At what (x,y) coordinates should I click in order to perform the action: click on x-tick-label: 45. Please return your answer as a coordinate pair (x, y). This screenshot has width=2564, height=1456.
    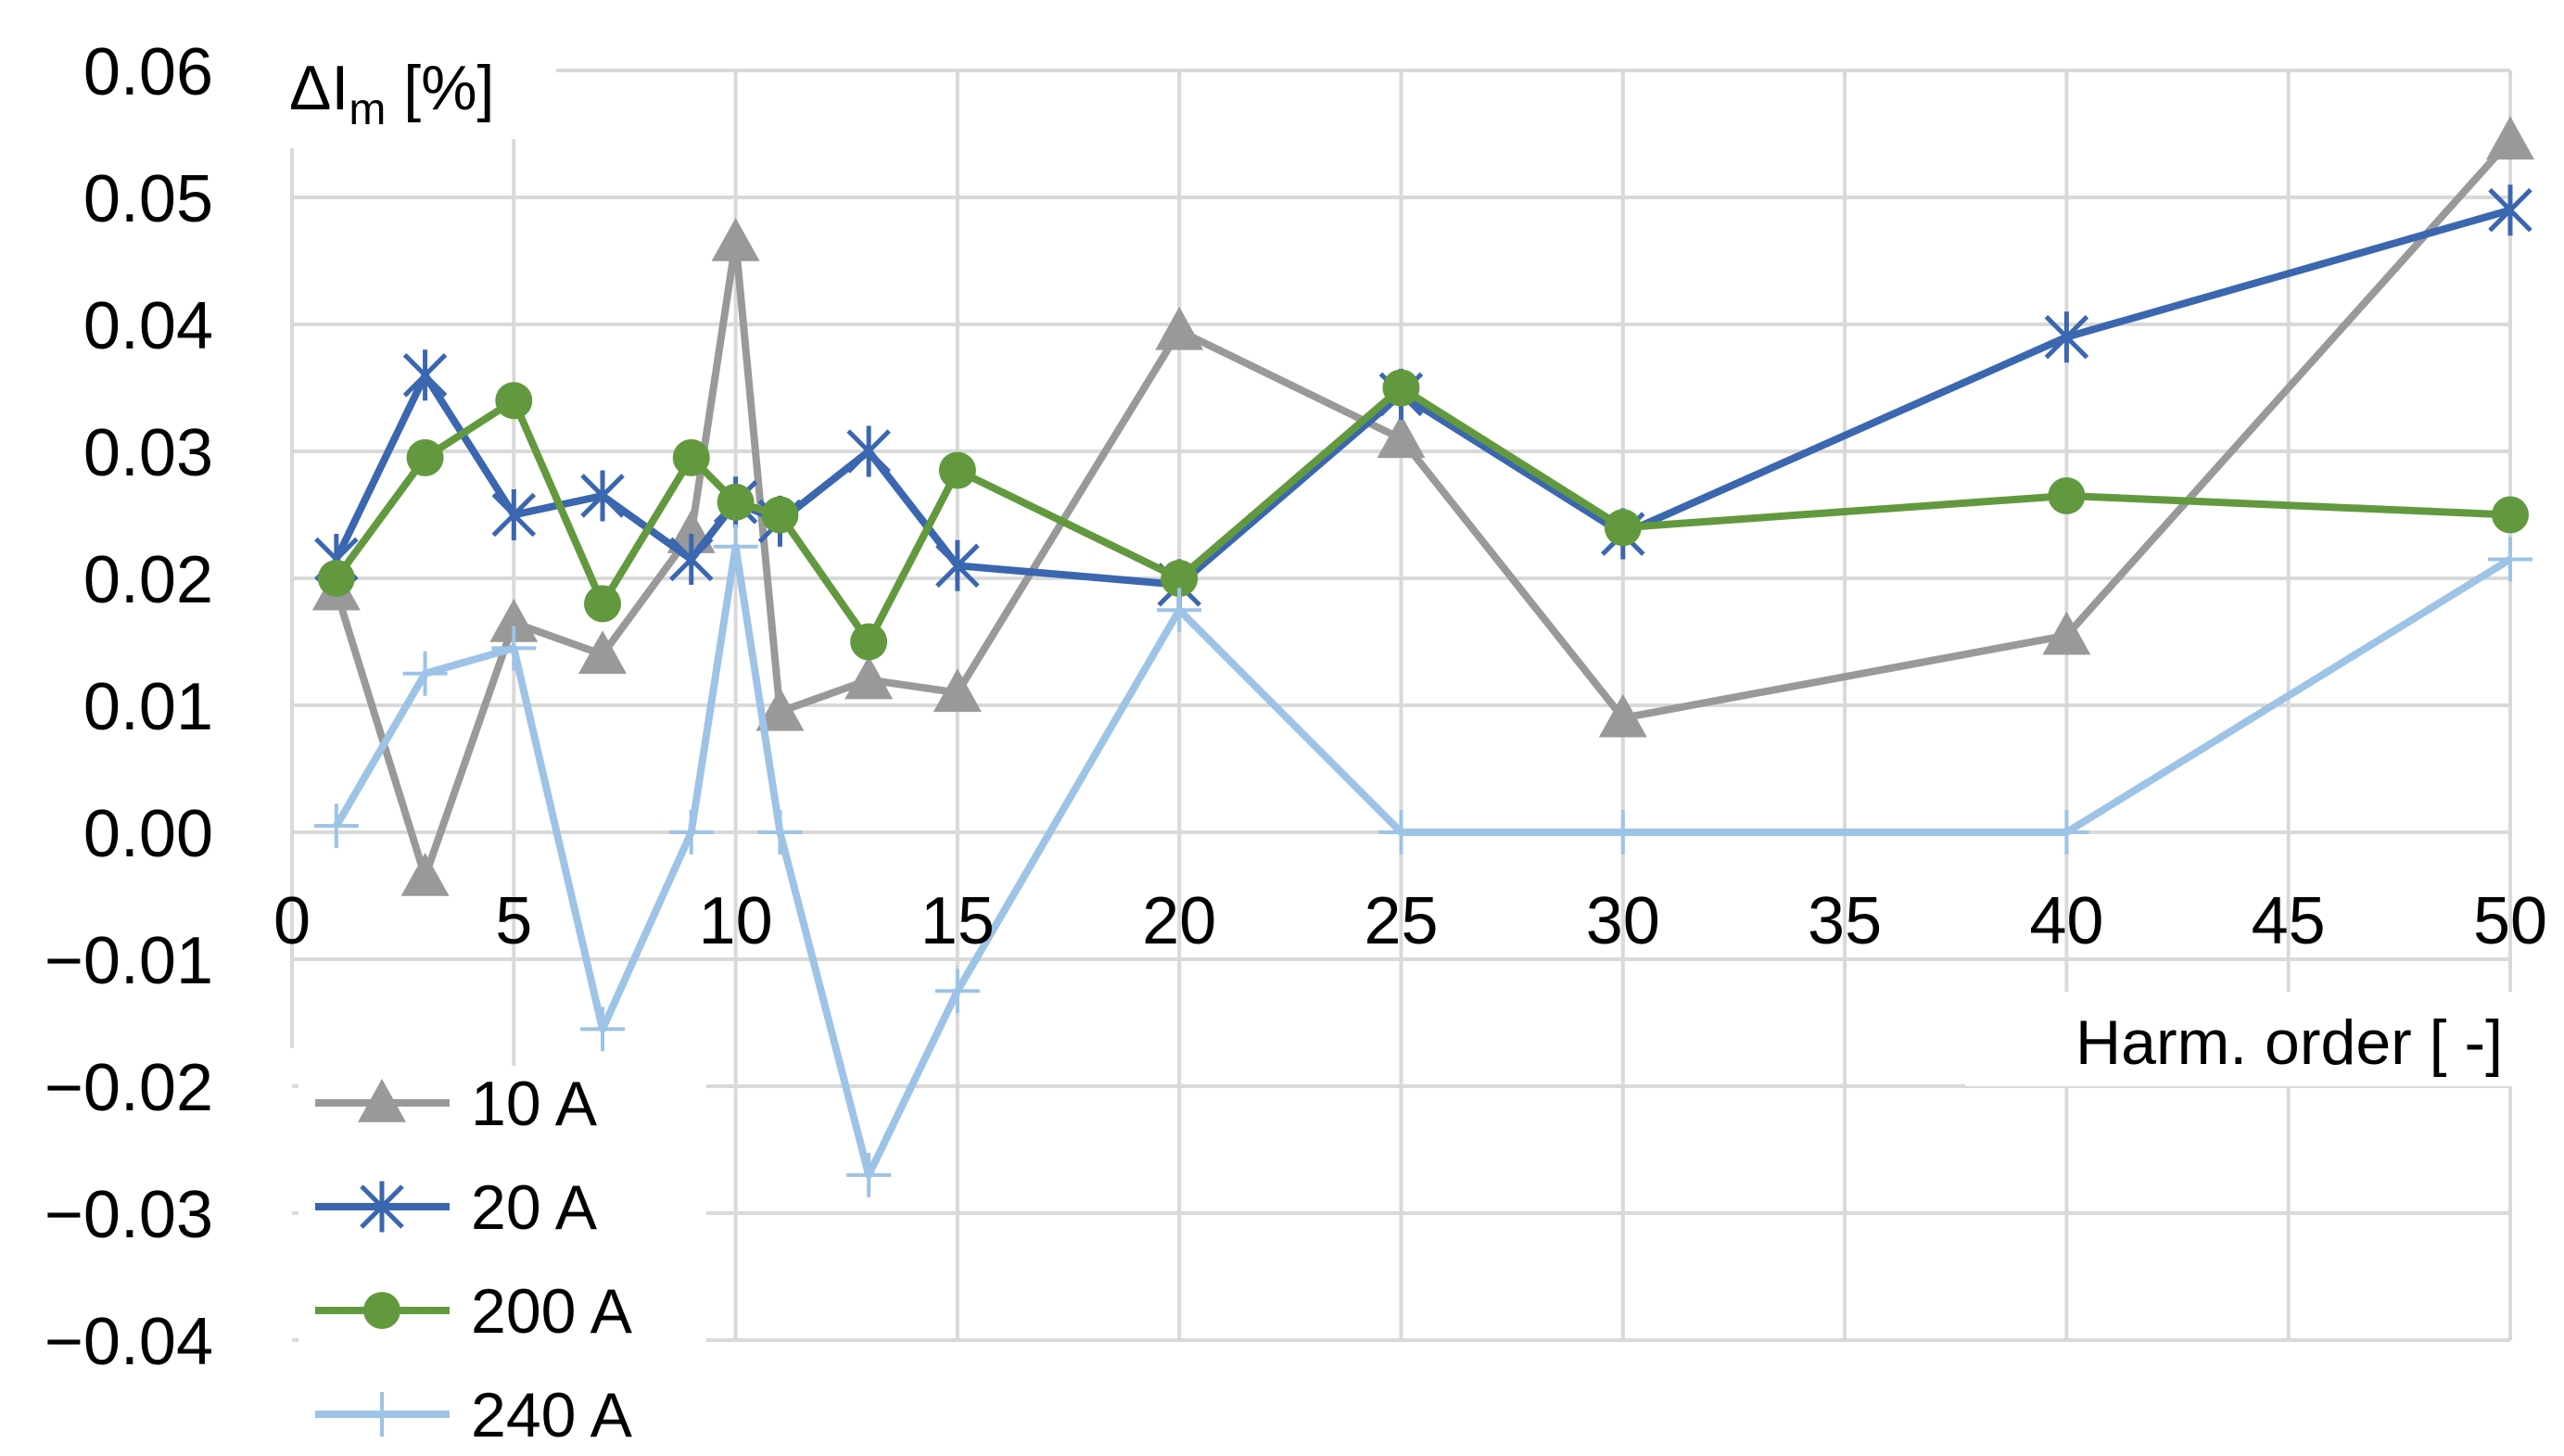
    Looking at the image, I should click on (2289, 921).